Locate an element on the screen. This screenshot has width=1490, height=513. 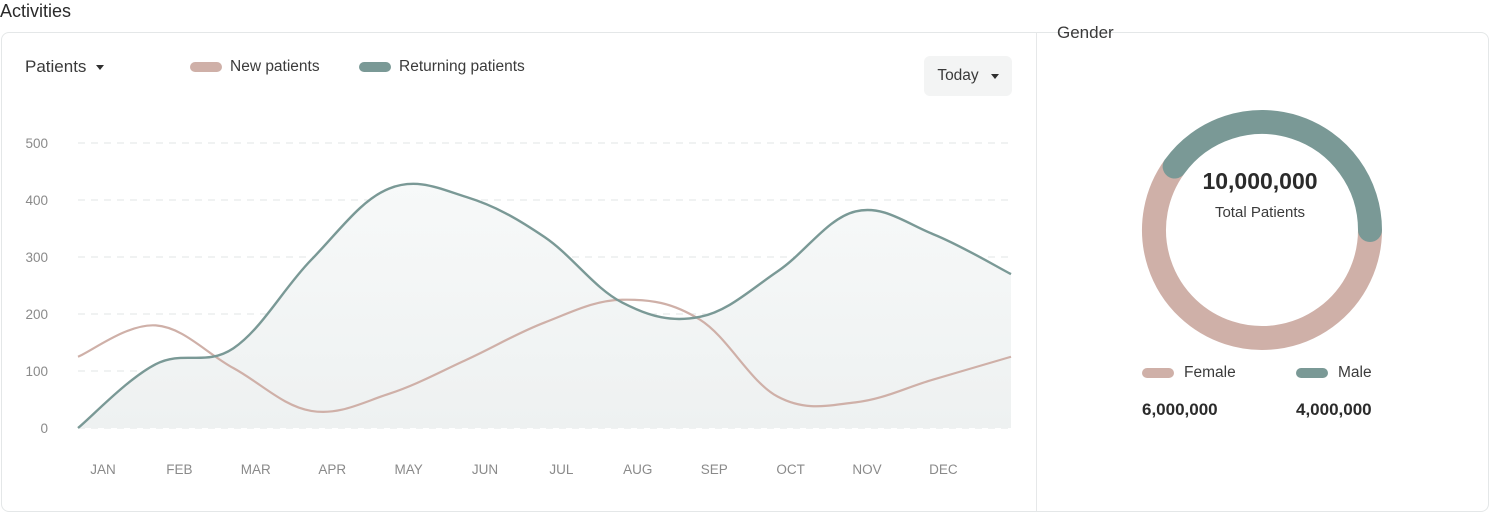
legend-swatch-male is located at coordinates (1312, 373).